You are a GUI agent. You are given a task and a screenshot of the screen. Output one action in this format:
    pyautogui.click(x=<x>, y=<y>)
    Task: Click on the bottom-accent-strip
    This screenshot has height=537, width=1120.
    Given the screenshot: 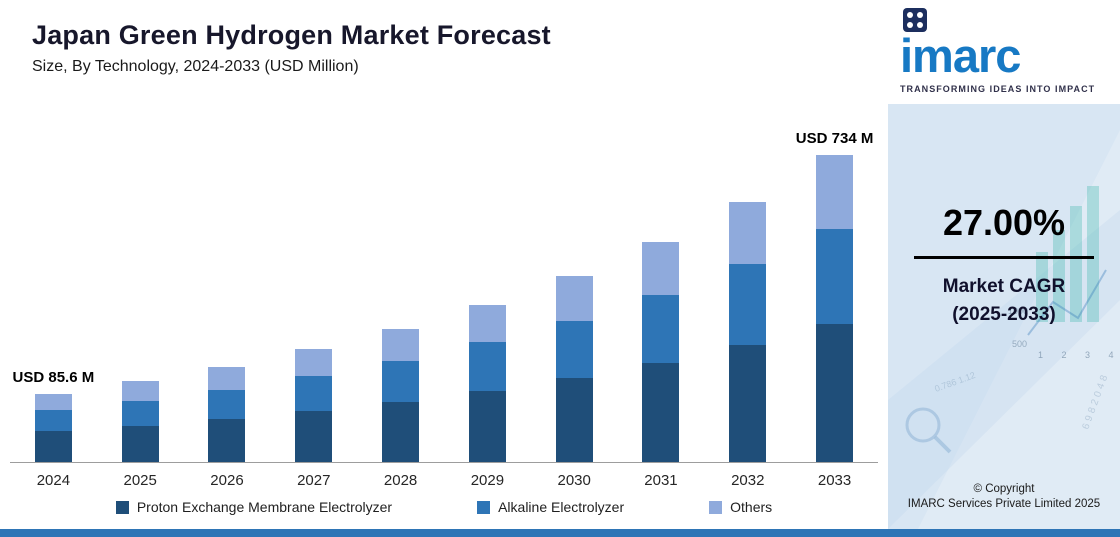 What is the action you would take?
    pyautogui.click(x=560, y=533)
    